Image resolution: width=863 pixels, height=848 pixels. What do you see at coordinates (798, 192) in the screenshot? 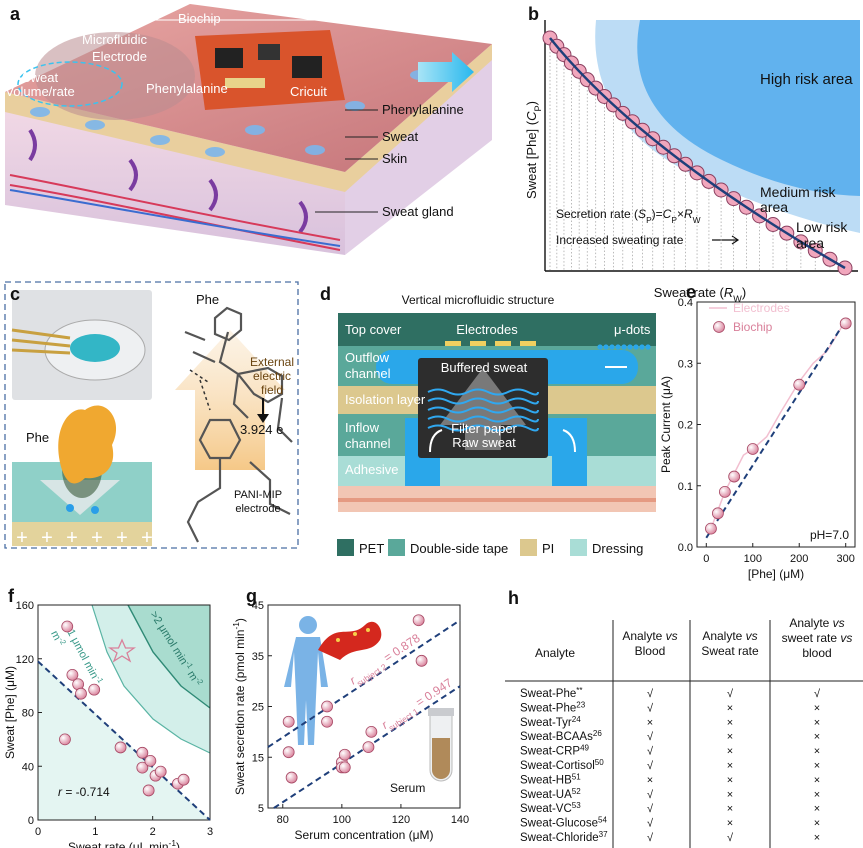
I see `label: Medium risk` at bounding box center [798, 192].